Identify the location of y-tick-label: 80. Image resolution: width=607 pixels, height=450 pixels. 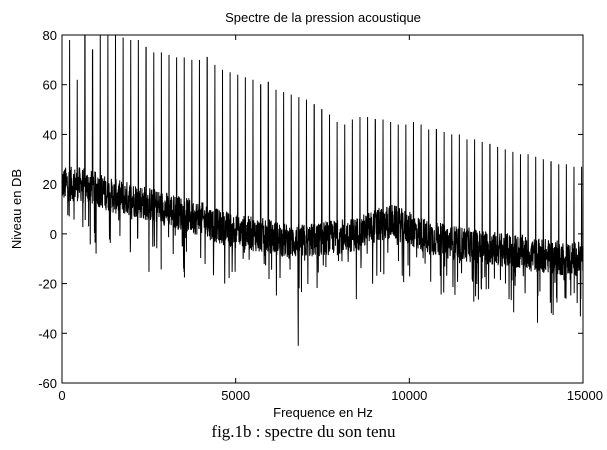
(50, 35).